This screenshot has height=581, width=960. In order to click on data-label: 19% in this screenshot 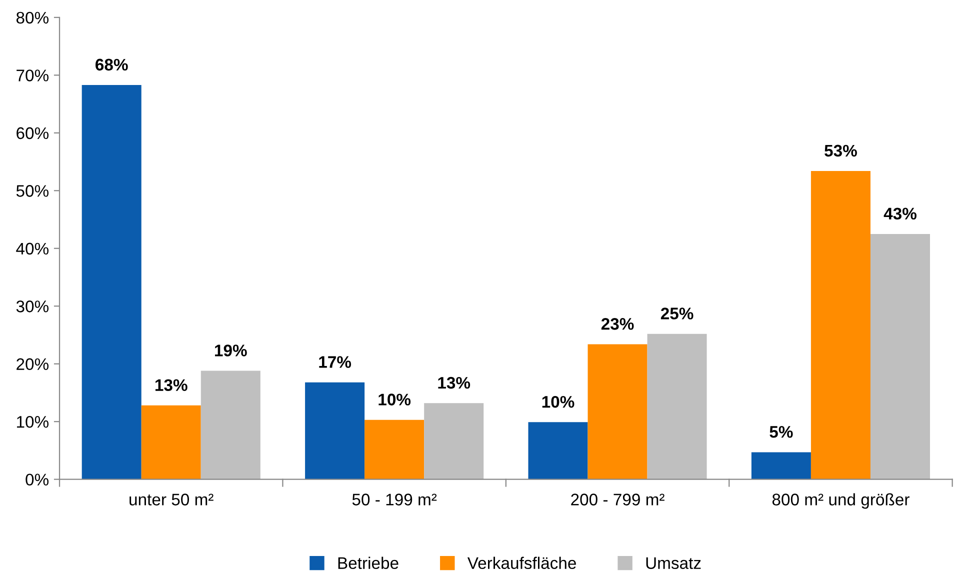, I will do `click(231, 350)`.